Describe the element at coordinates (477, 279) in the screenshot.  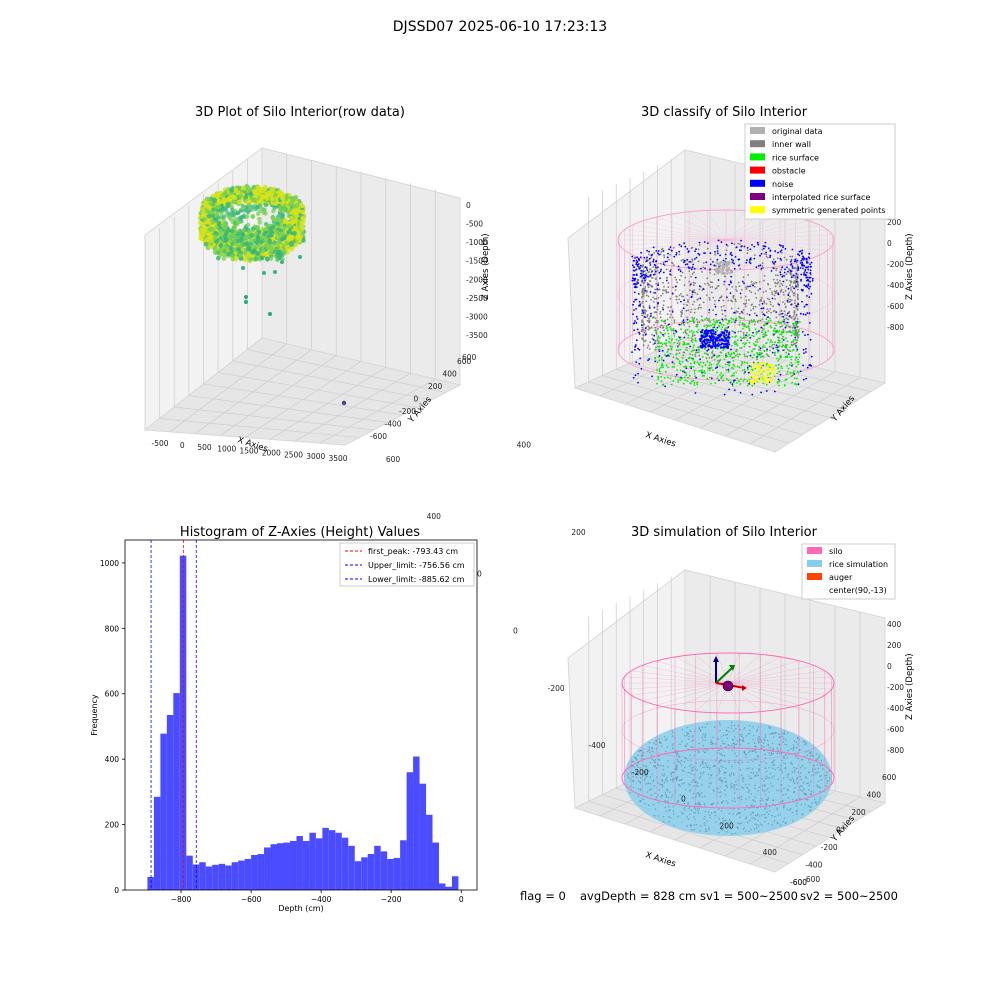
I see `panel1-z-tick: -2000` at that location.